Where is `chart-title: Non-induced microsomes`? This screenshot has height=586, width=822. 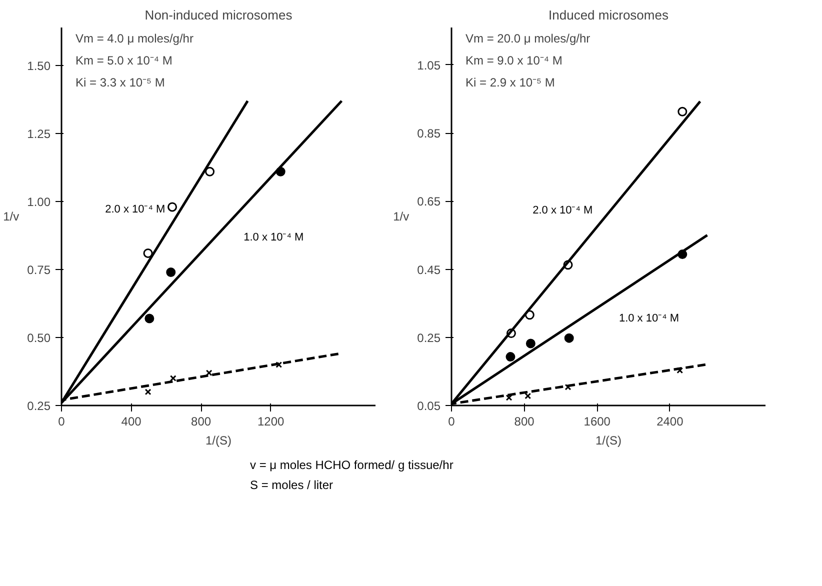
chart-title: Non-induced microsomes is located at coordinates (218, 15).